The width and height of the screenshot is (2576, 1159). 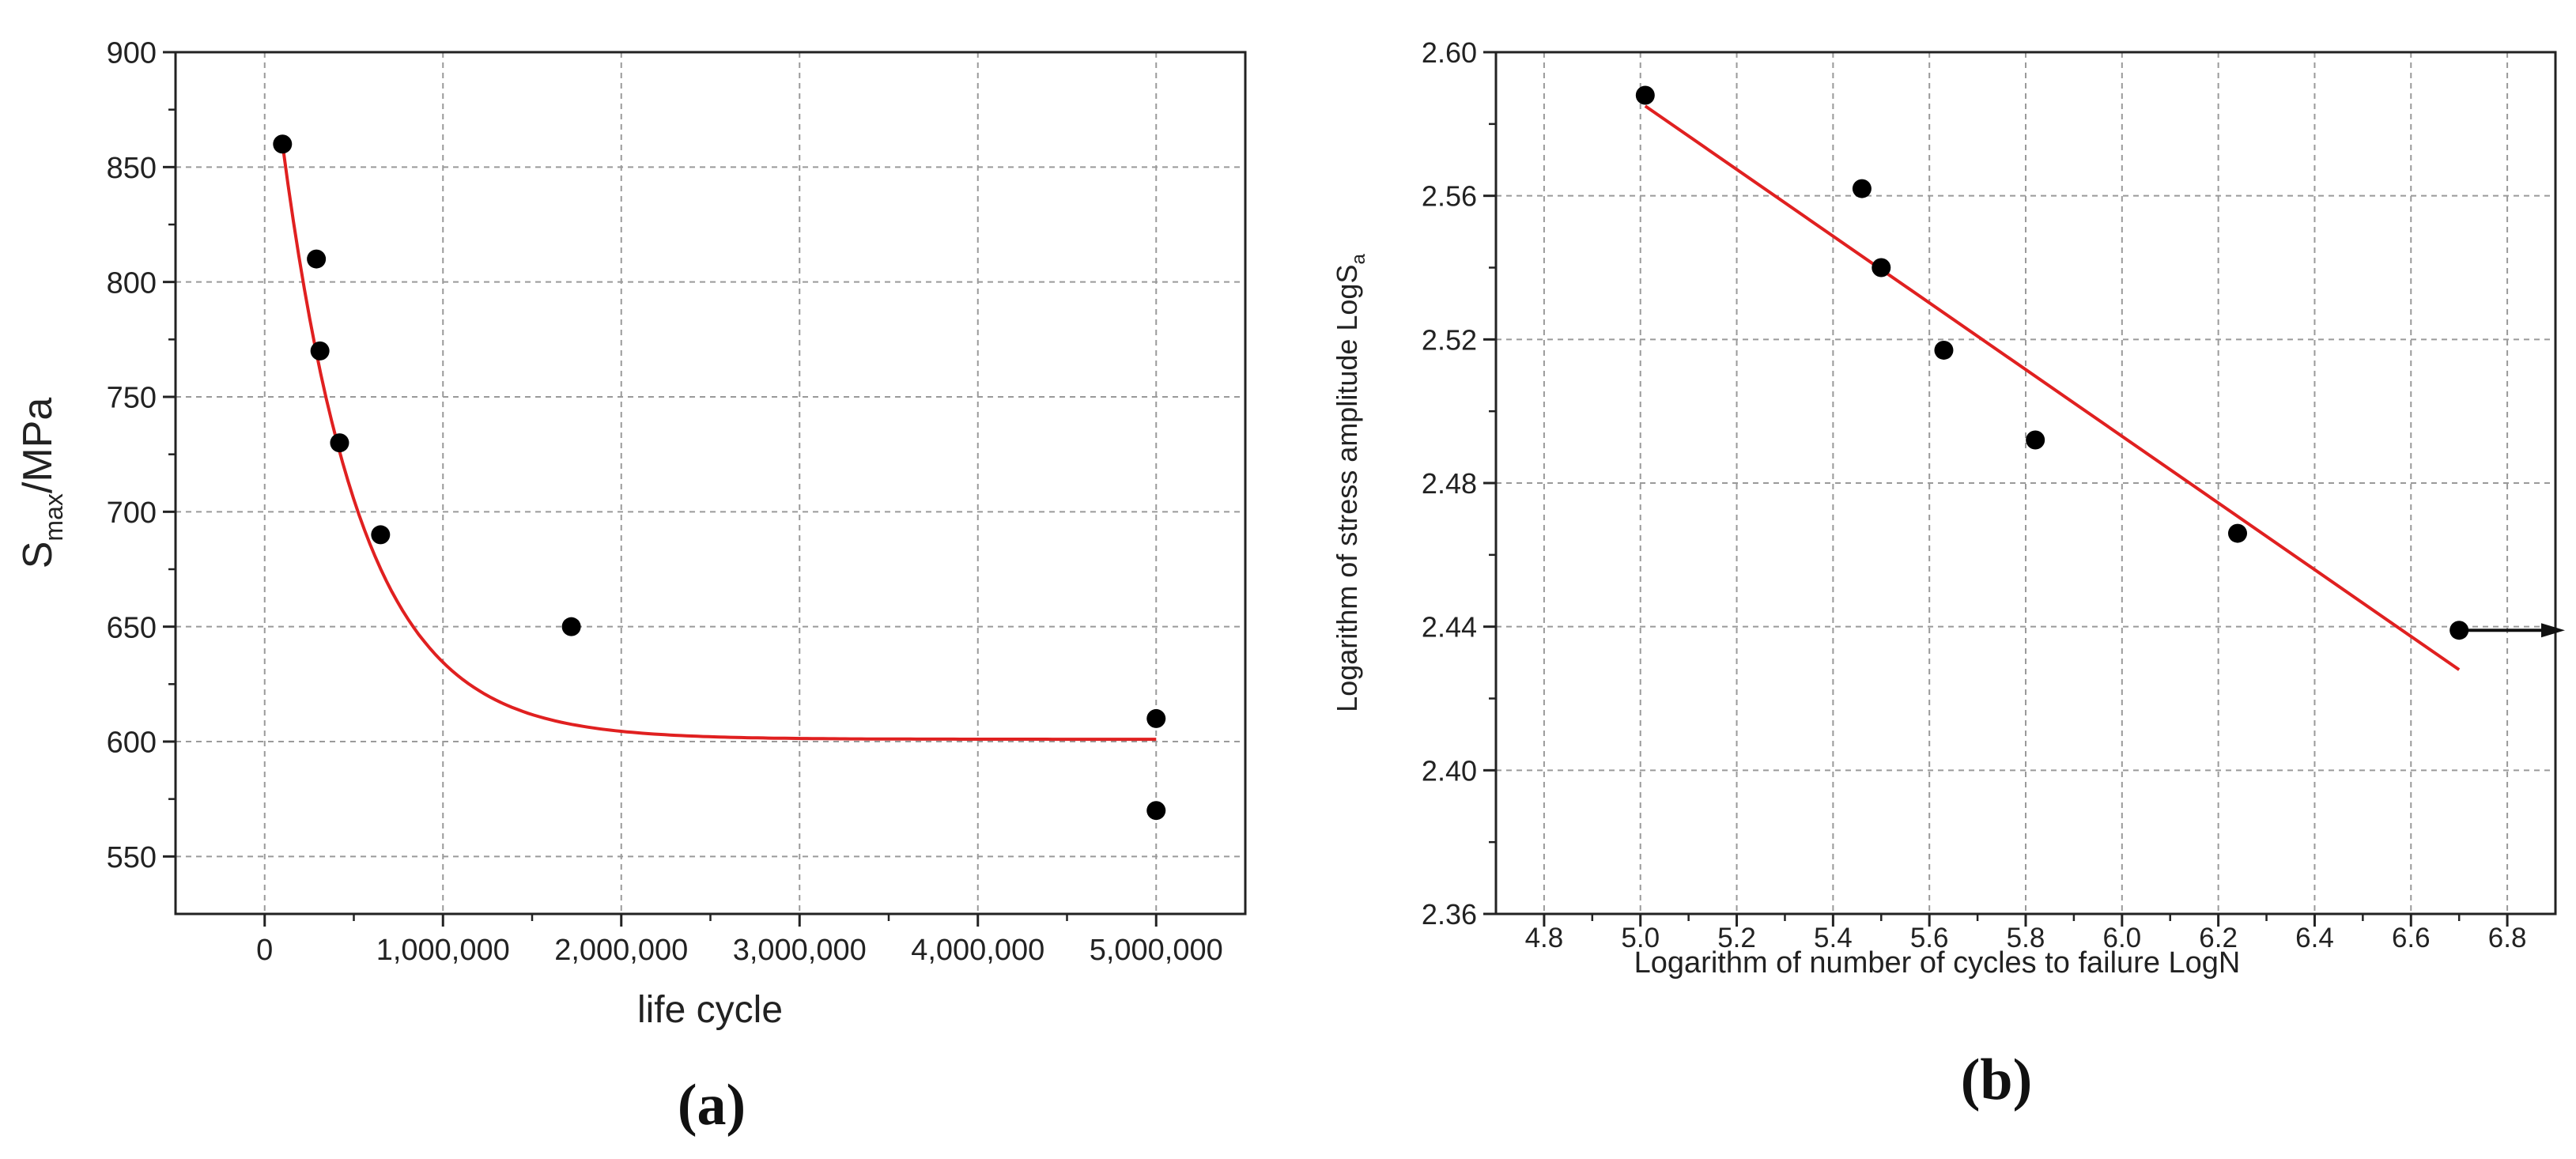 I want to click on chart-a-x-tick-label: 5,000,000, so click(x=1156, y=951).